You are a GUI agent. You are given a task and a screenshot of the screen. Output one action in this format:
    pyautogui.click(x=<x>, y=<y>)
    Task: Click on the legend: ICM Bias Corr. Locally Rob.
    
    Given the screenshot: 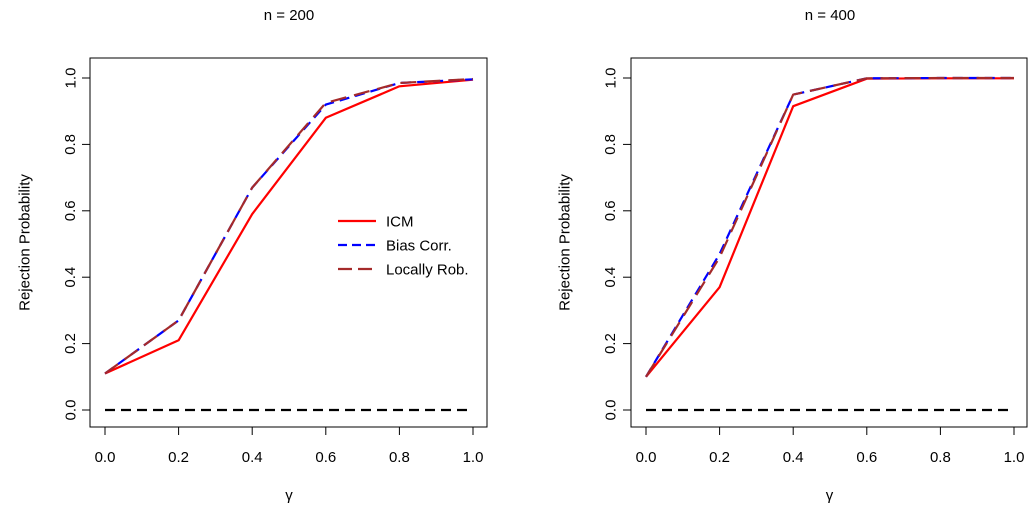 What is the action you would take?
    pyautogui.click(x=403, y=245)
    